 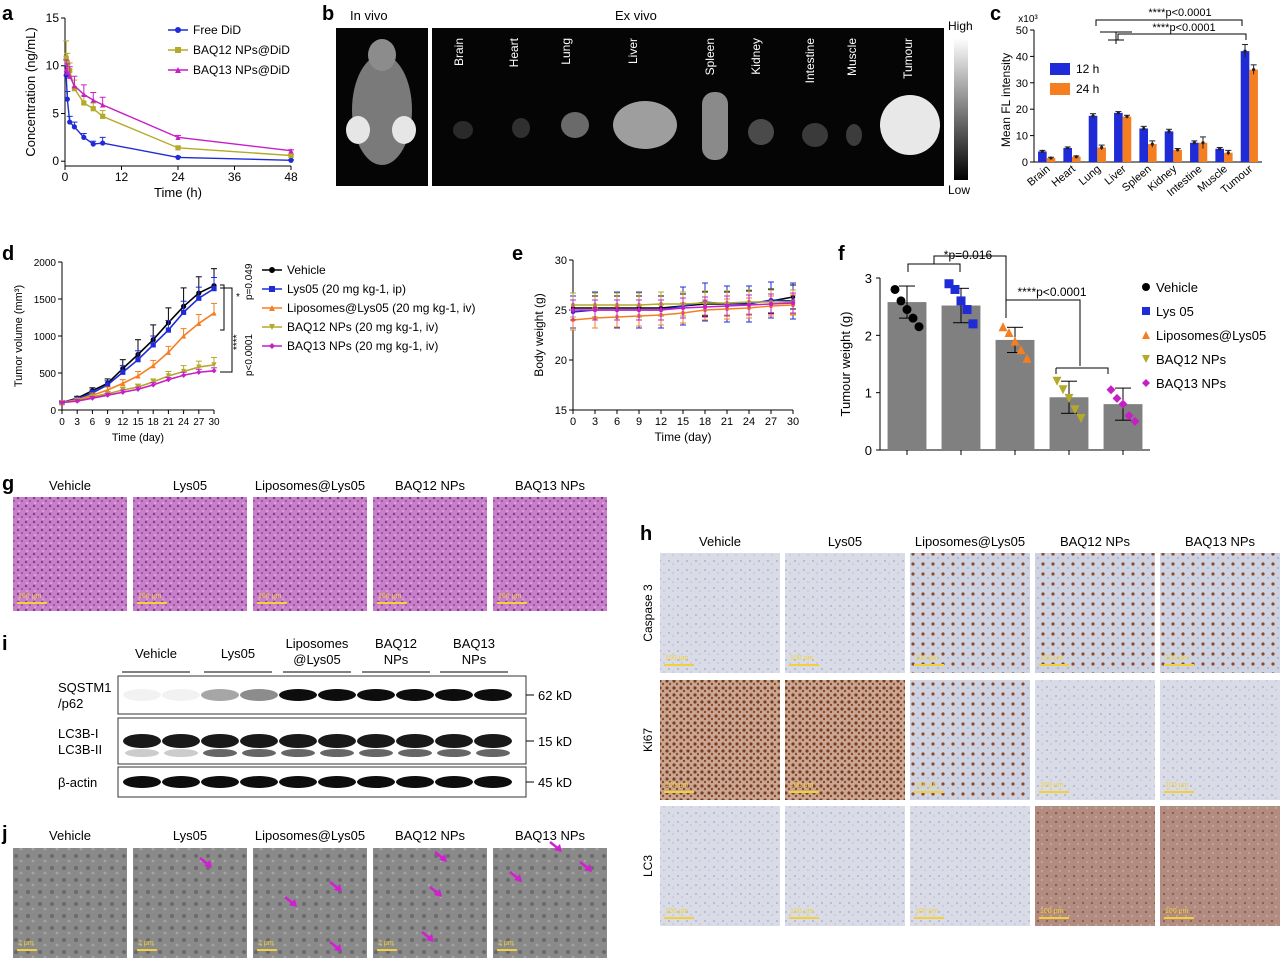 What do you see at coordinates (1022, 137) in the screenshot?
I see `y-tick-label: 10` at bounding box center [1022, 137].